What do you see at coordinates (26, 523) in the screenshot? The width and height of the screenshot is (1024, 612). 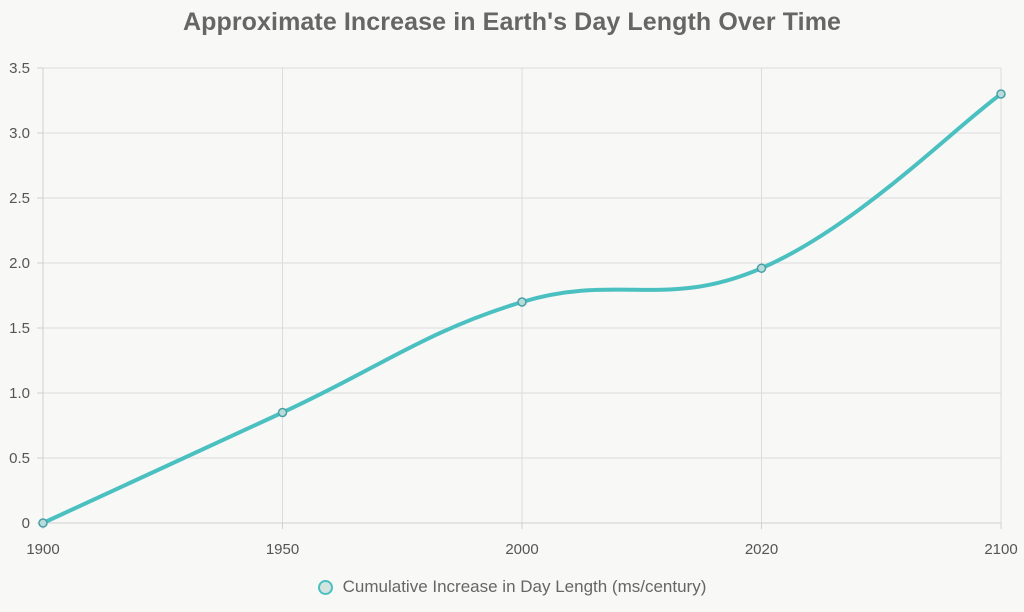 I see `y-tick-label: 0` at bounding box center [26, 523].